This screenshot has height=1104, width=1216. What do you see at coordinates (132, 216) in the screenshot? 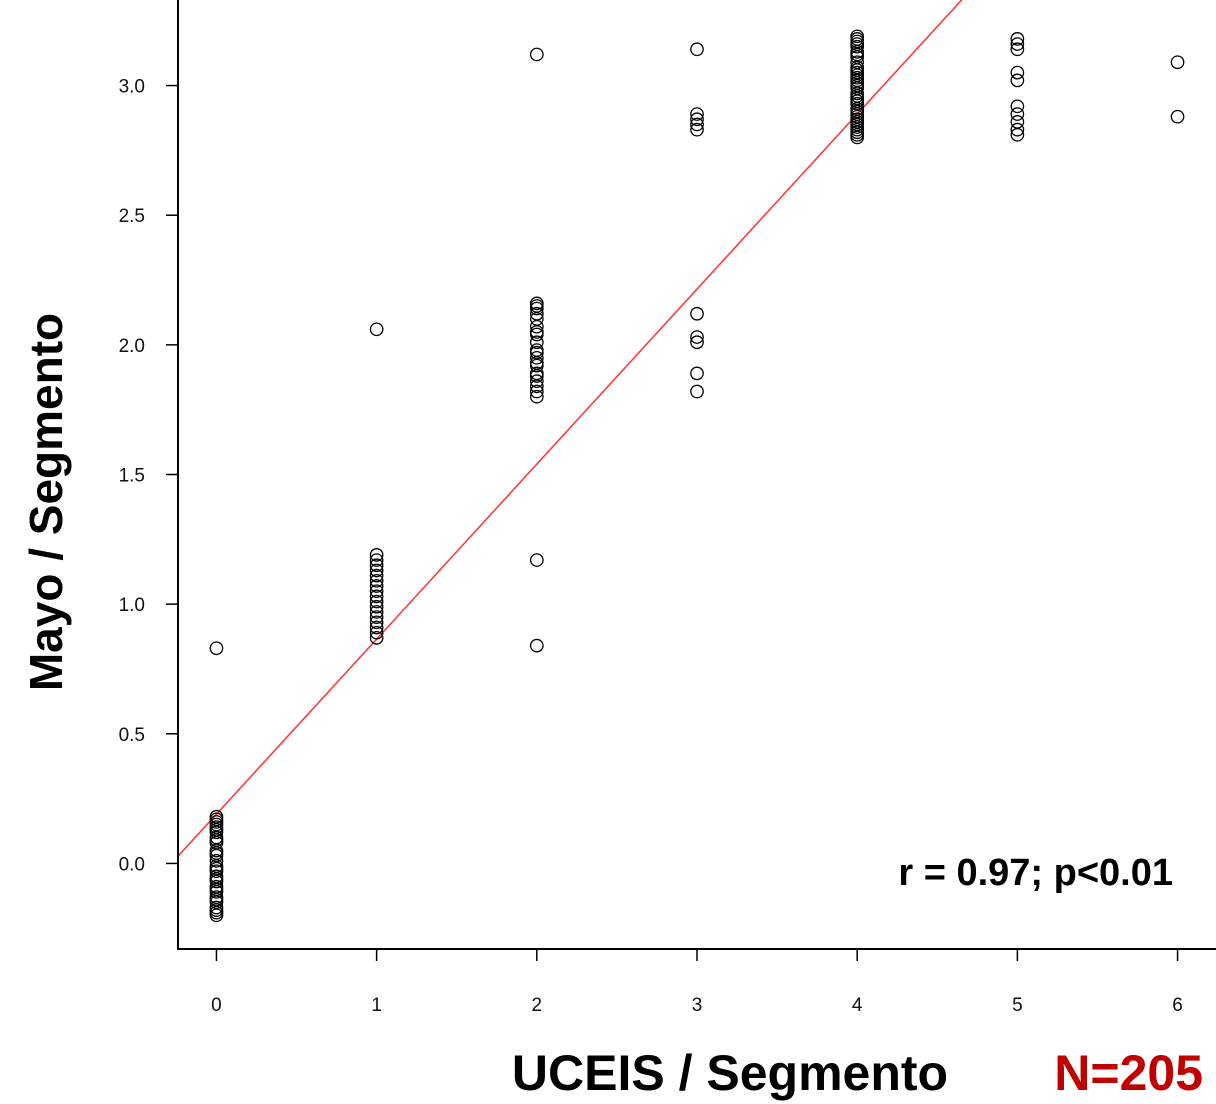
I see `y-tick-label: 2.5` at bounding box center [132, 216].